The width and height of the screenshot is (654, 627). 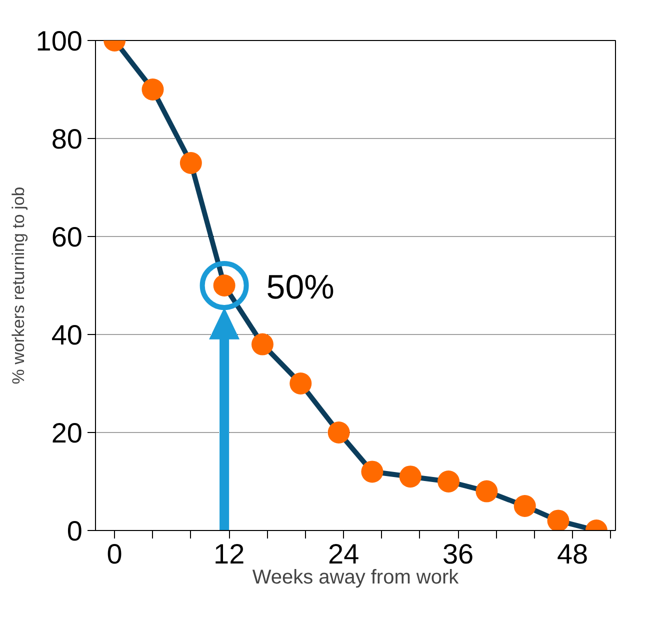 I want to click on x-tick-label: 24, so click(x=344, y=554).